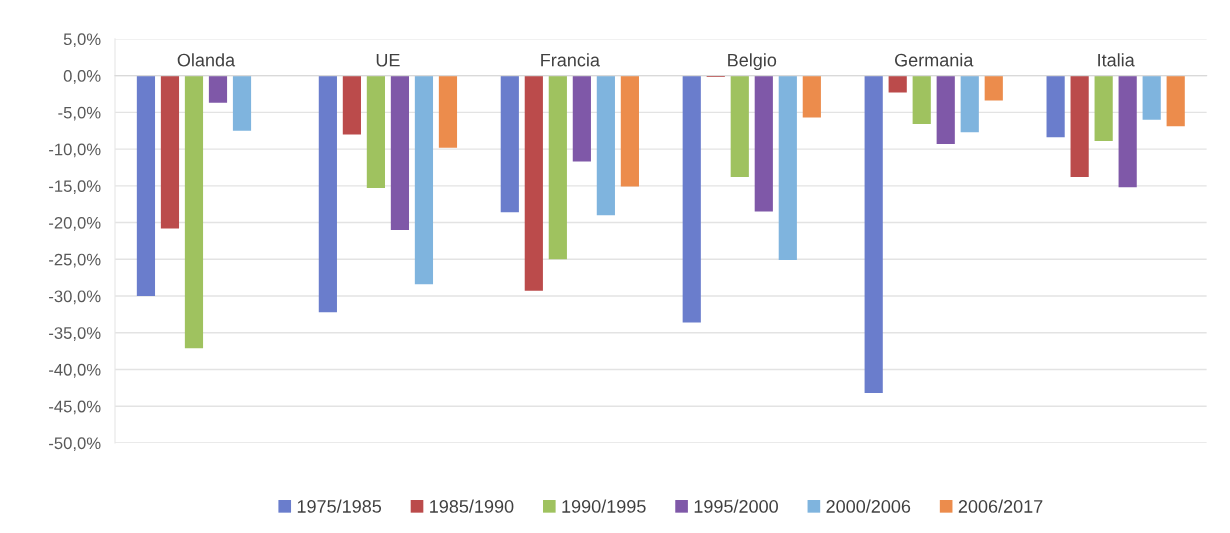 The width and height of the screenshot is (1230, 533). Describe the element at coordinates (79, 113) in the screenshot. I see `y-tick-label: -5,0%` at that location.